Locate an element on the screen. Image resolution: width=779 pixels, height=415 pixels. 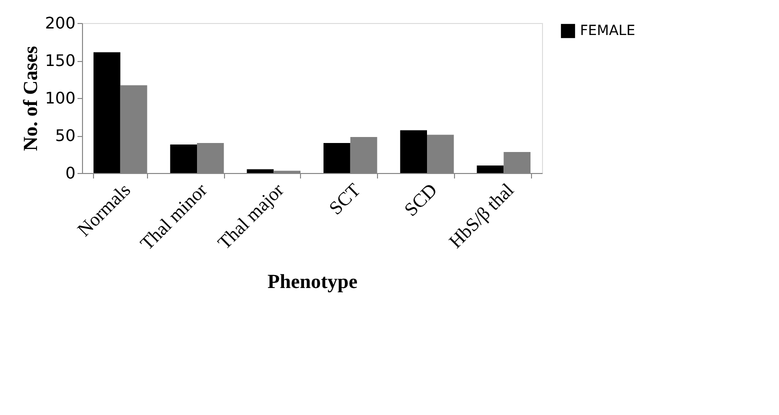
y-tick-label: 100 is located at coordinates (60, 98).